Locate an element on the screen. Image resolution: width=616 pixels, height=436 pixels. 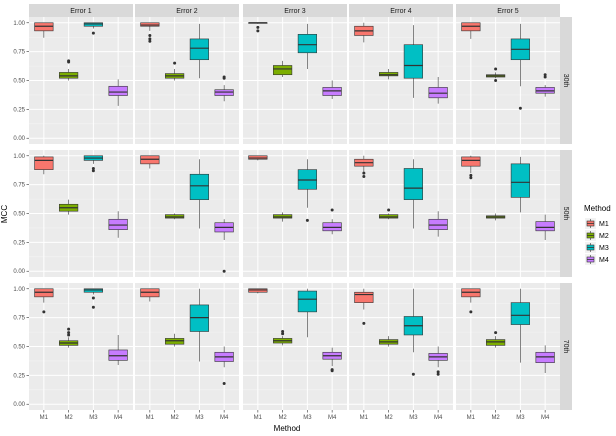
legend-item-M4: M4 is located at coordinates (597, 259).